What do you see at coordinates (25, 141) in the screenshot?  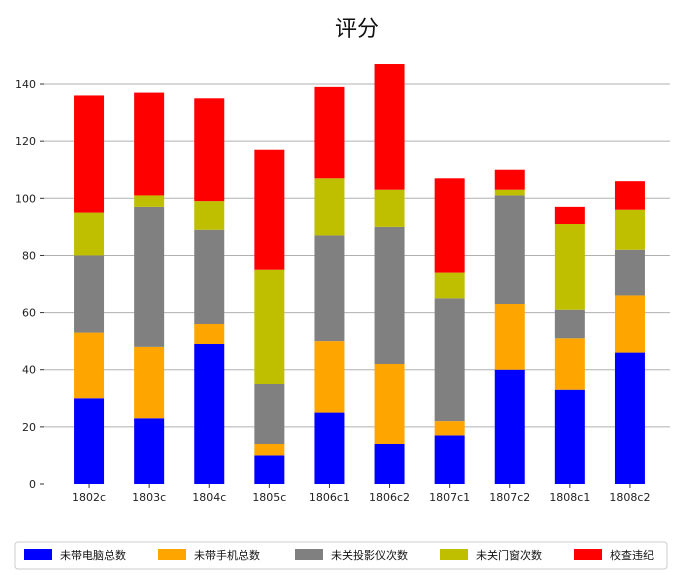 I see `y-tick-label: 120` at bounding box center [25, 141].